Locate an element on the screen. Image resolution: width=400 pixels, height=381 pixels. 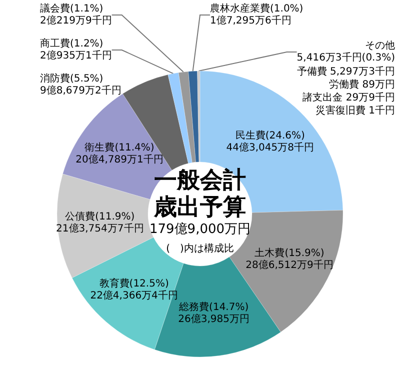
slice-label: 公債費(11.9%) 21億3,754万7千円 is located at coordinates (100, 222).